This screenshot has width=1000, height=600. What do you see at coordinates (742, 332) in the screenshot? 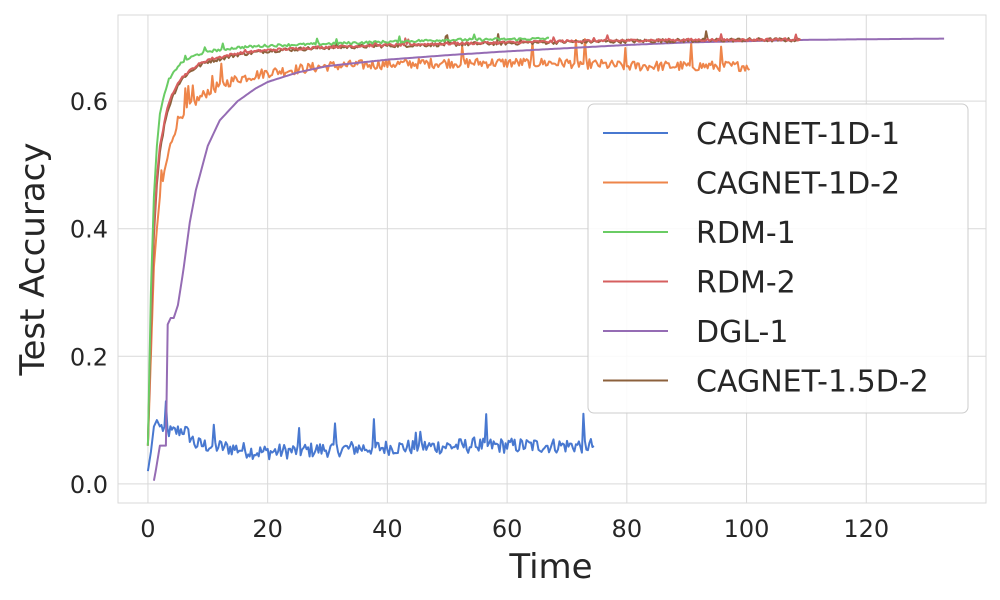
I see `legend-label: DGL-1` at bounding box center [742, 332].